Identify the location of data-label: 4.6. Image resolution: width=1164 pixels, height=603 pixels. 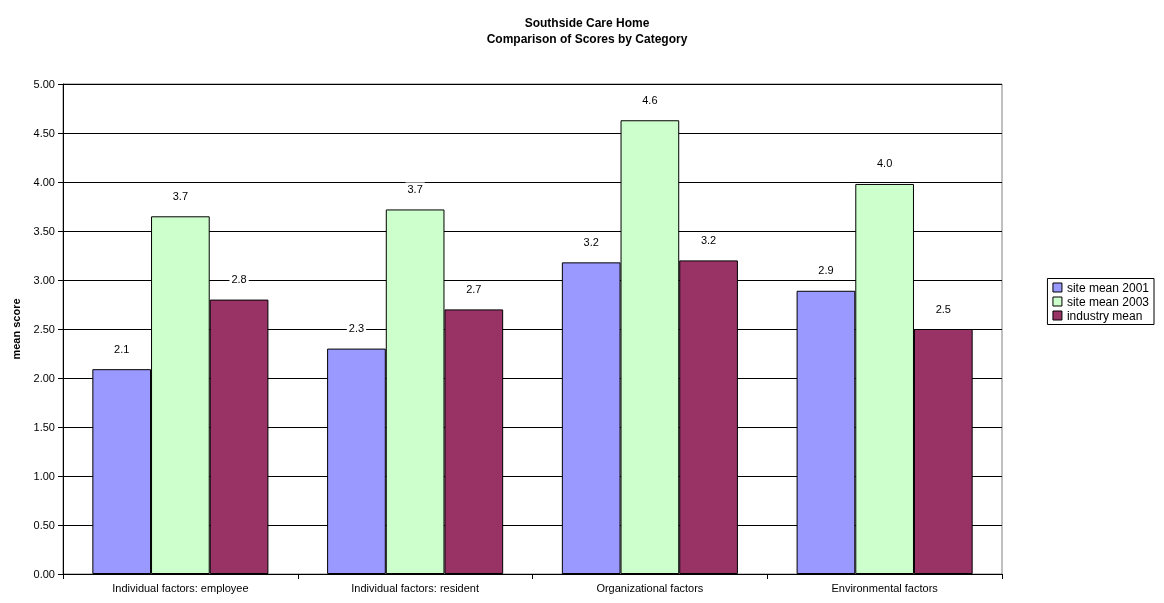
(650, 99).